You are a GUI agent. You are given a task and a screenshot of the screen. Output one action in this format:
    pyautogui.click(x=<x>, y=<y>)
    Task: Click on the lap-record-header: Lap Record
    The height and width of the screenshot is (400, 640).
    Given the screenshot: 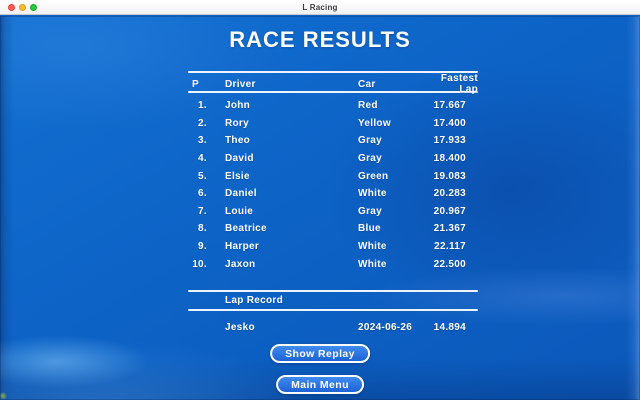 What is the action you would take?
    pyautogui.click(x=333, y=300)
    